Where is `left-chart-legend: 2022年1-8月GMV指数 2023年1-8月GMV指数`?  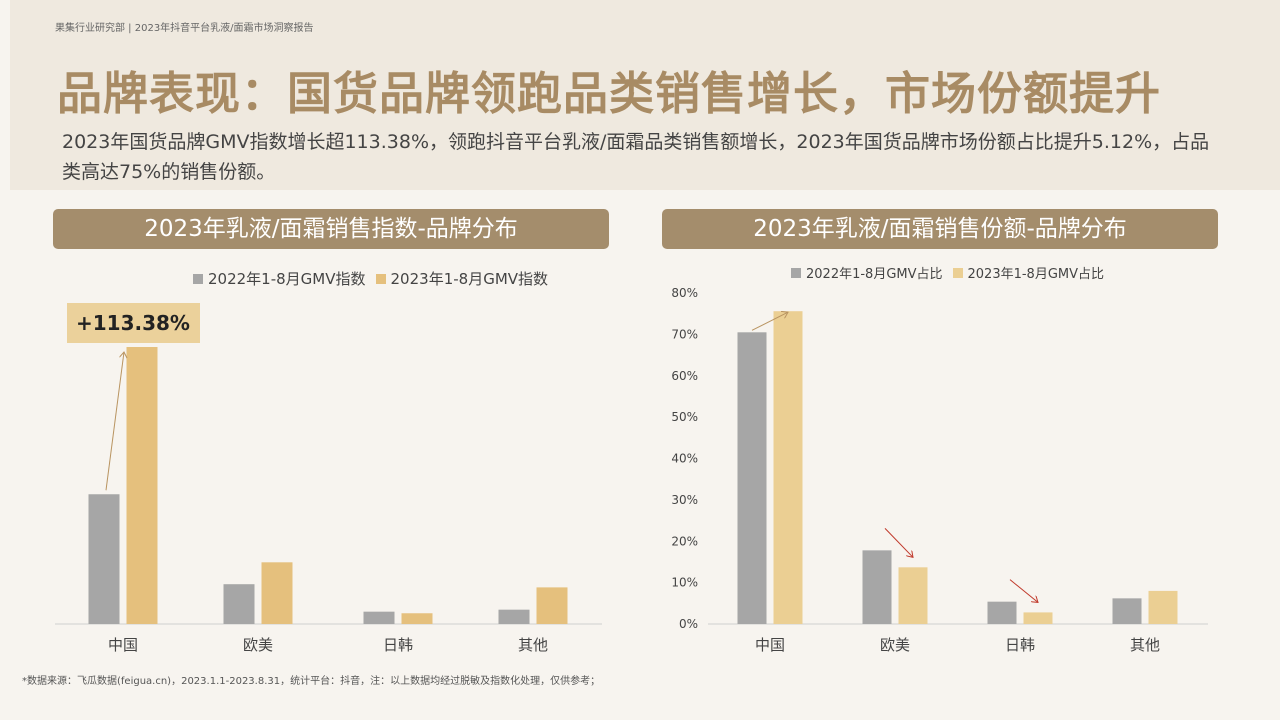
left-chart-legend: 2022年1-8月GMV指数 2023年1-8月GMV指数 is located at coordinates (375, 278).